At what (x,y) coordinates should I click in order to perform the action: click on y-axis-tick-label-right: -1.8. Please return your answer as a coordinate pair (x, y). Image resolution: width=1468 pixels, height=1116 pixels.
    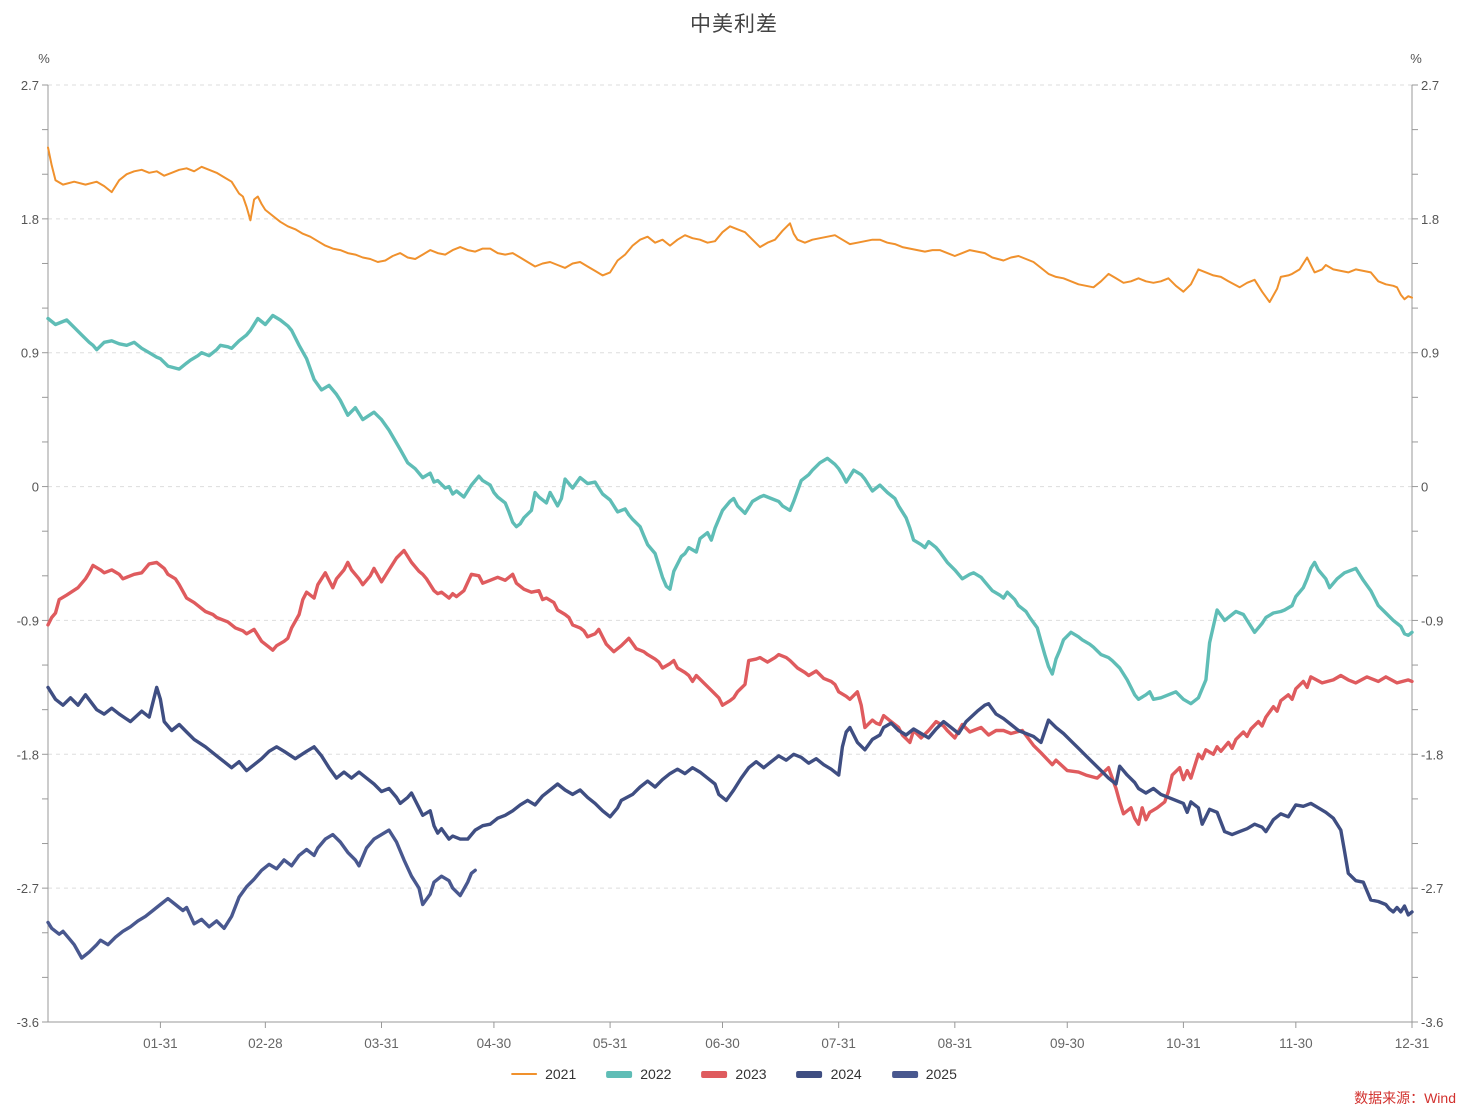
    Looking at the image, I should click on (1432, 754).